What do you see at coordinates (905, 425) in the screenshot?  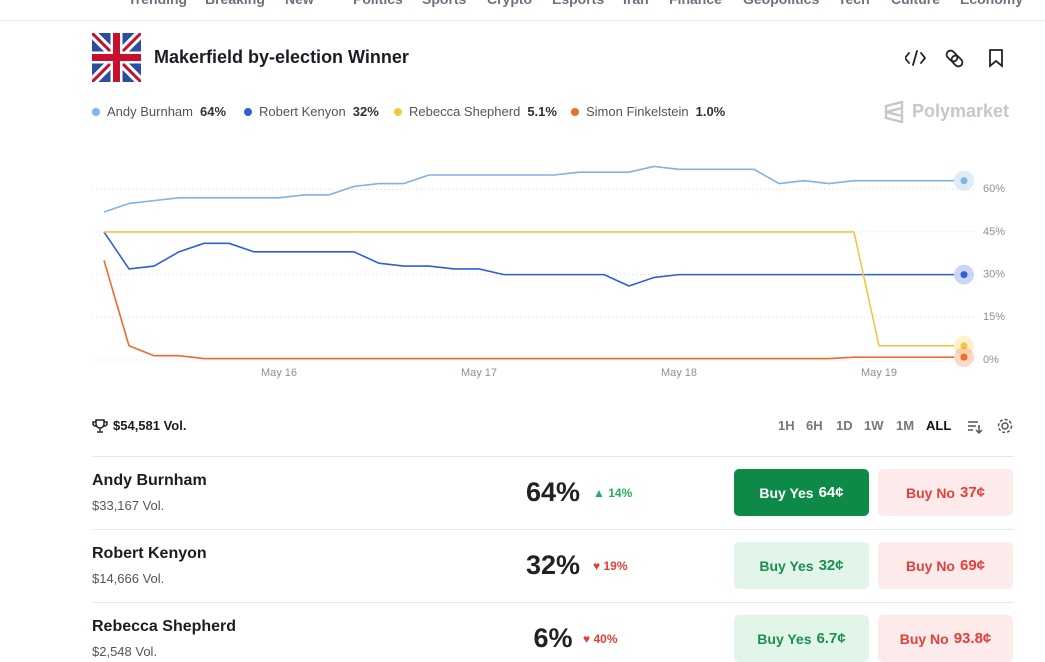 I see `range-button: 1M` at bounding box center [905, 425].